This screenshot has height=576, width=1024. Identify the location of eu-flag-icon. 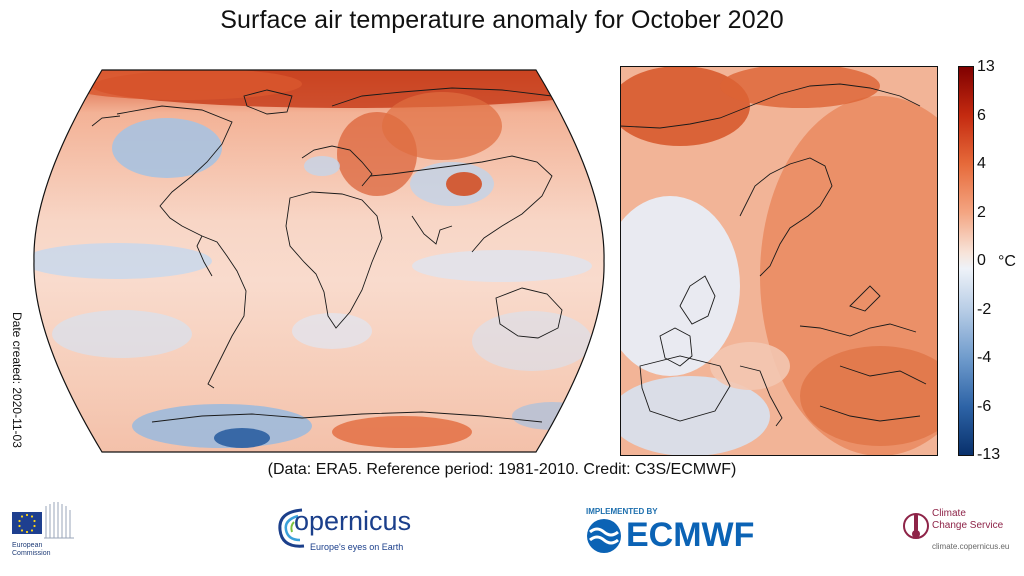
(43, 520).